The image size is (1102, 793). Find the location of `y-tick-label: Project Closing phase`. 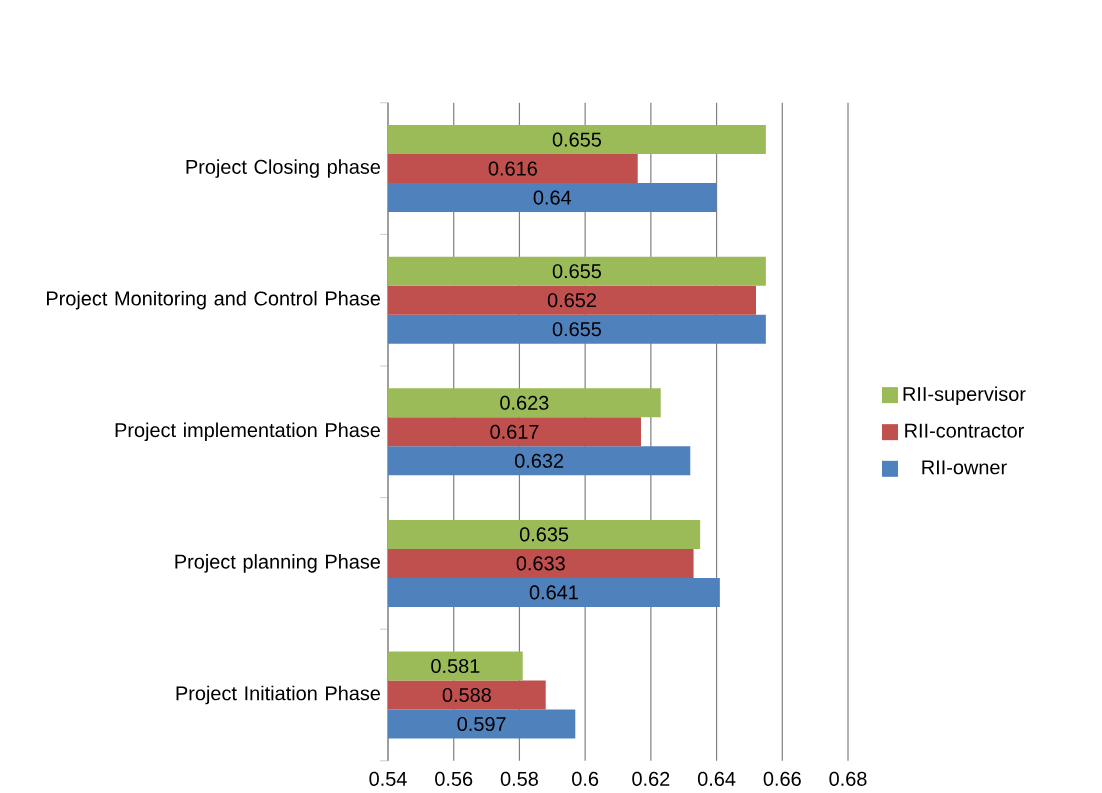

y-tick-label: Project Closing phase is located at coordinates (283, 169).